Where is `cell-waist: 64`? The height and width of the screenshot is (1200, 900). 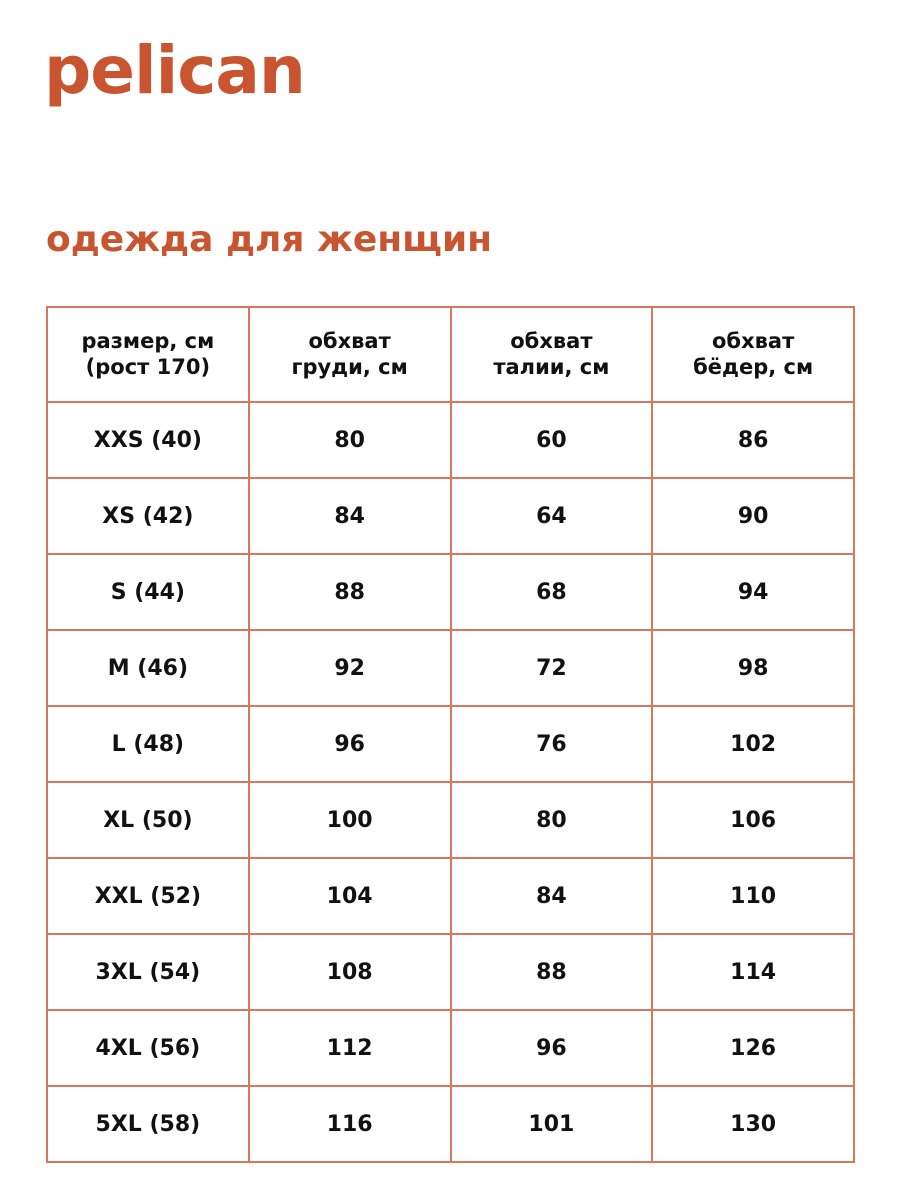 cell-waist: 64 is located at coordinates (551, 516).